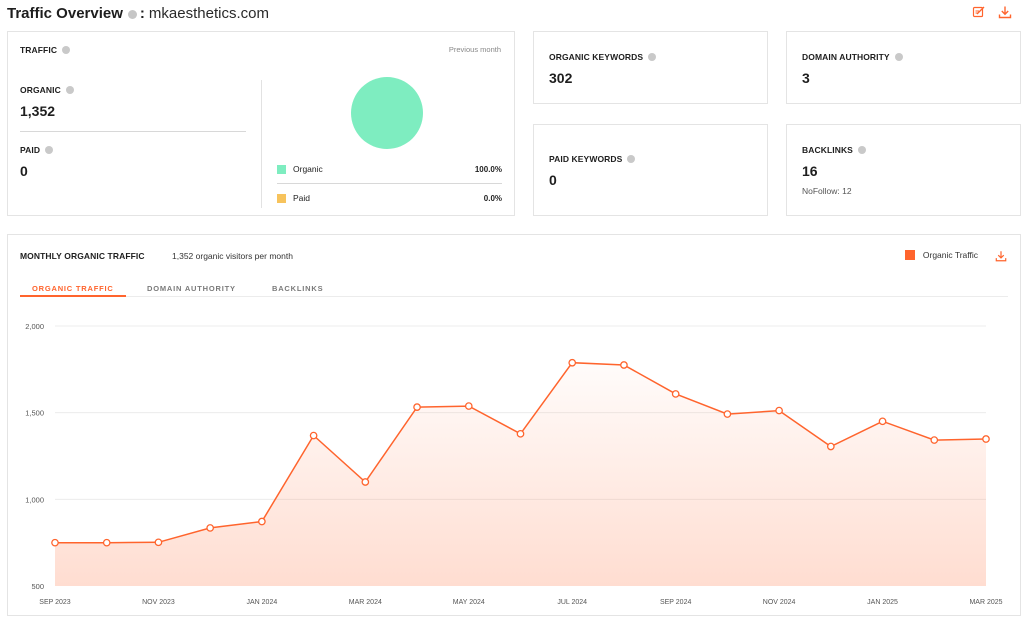  I want to click on x-tick-label: SEP 2023, so click(55, 602).